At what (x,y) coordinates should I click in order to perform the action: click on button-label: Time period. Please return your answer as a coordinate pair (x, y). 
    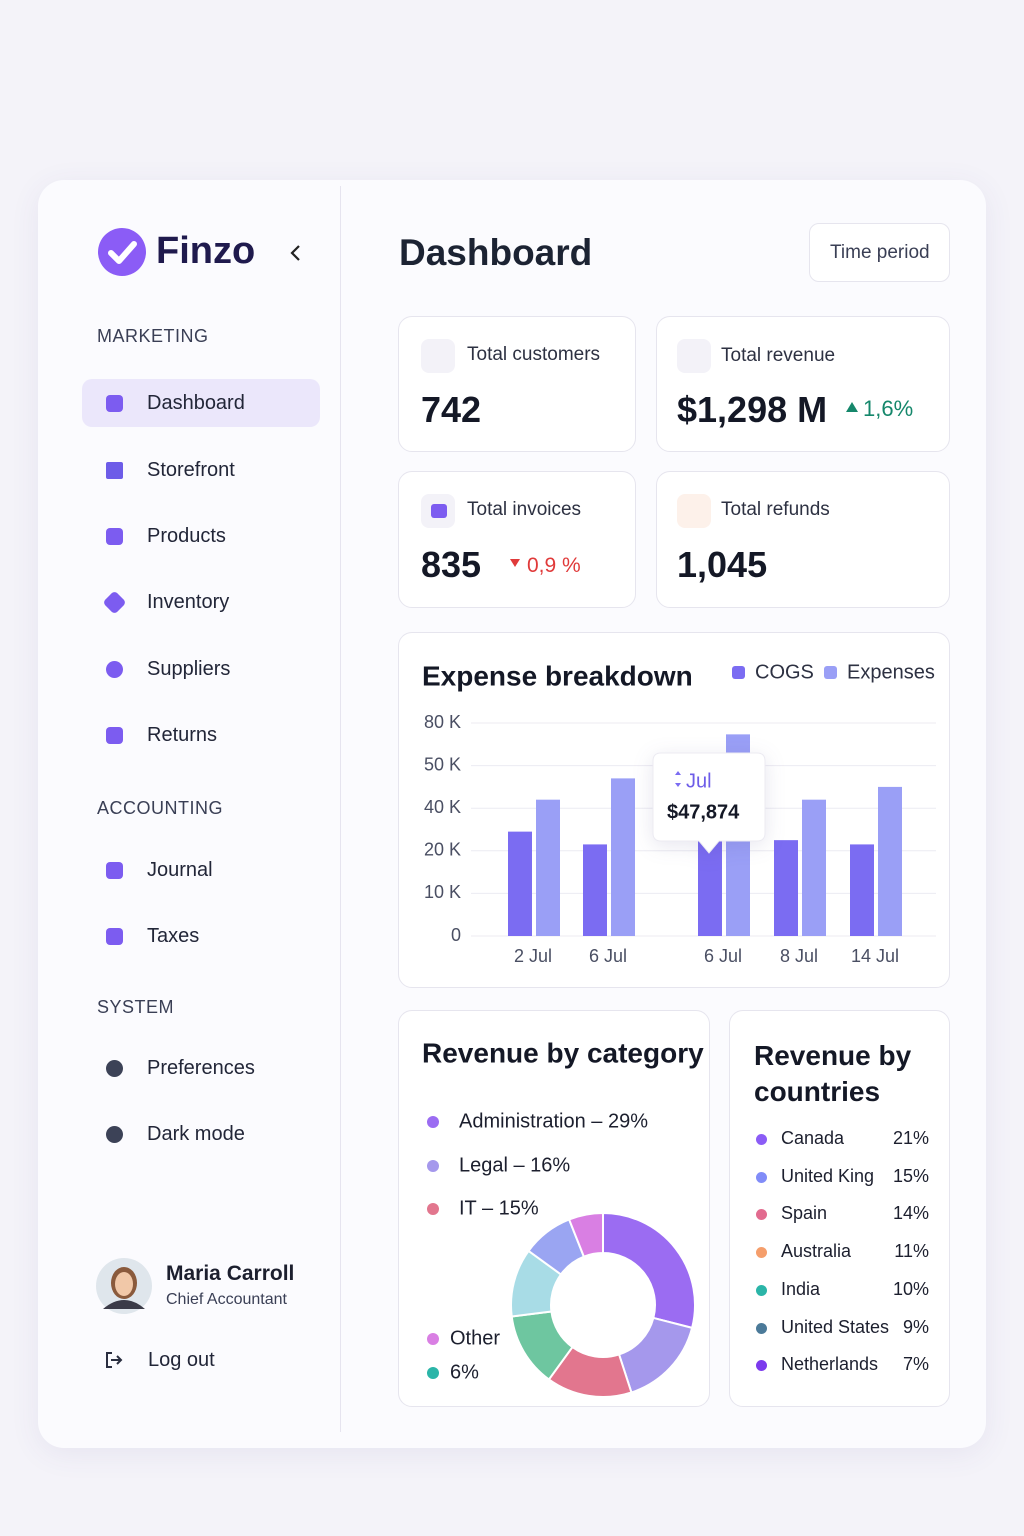
    Looking at the image, I should click on (880, 252).